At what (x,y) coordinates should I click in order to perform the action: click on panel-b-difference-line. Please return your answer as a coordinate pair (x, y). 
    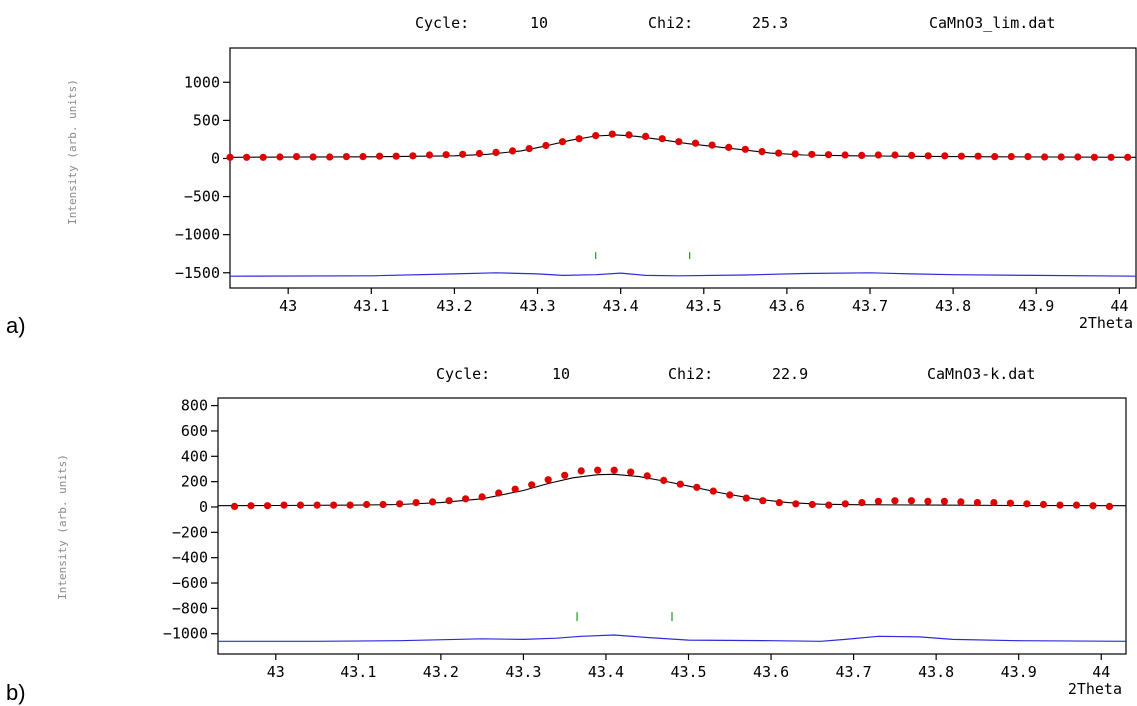
    Looking at the image, I should click on (672, 638).